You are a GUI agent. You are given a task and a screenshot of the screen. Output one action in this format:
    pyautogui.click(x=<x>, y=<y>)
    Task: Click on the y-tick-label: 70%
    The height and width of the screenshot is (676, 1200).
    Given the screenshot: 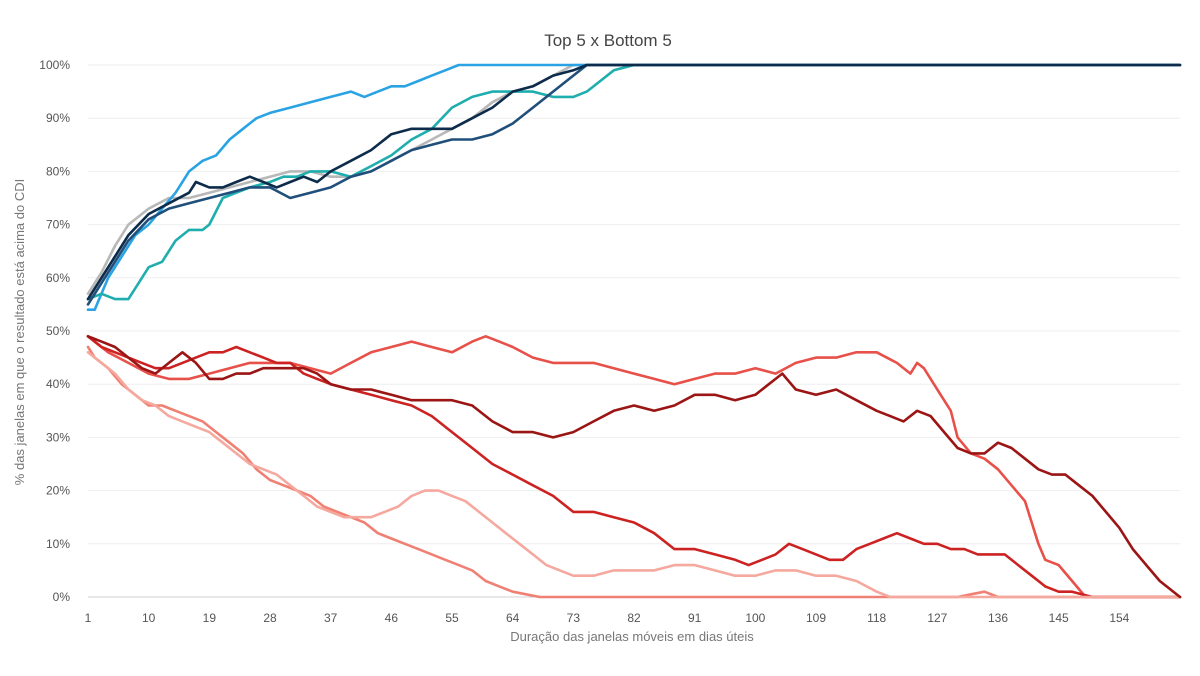 What is the action you would take?
    pyautogui.click(x=58, y=225)
    